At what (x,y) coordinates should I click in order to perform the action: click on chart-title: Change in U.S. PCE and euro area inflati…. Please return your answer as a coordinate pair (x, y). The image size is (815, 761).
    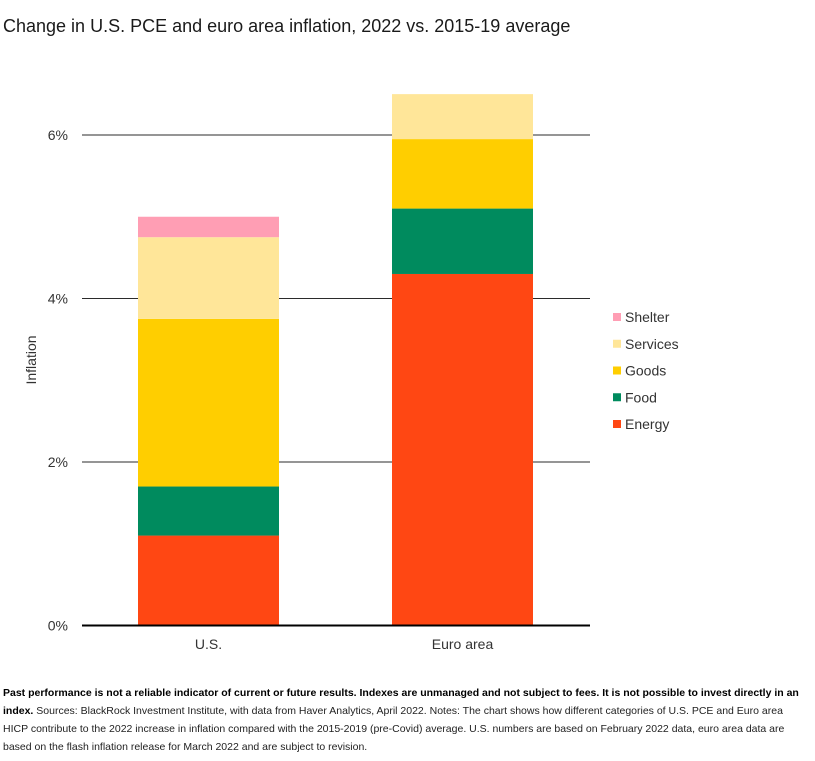
    Looking at the image, I should click on (287, 26).